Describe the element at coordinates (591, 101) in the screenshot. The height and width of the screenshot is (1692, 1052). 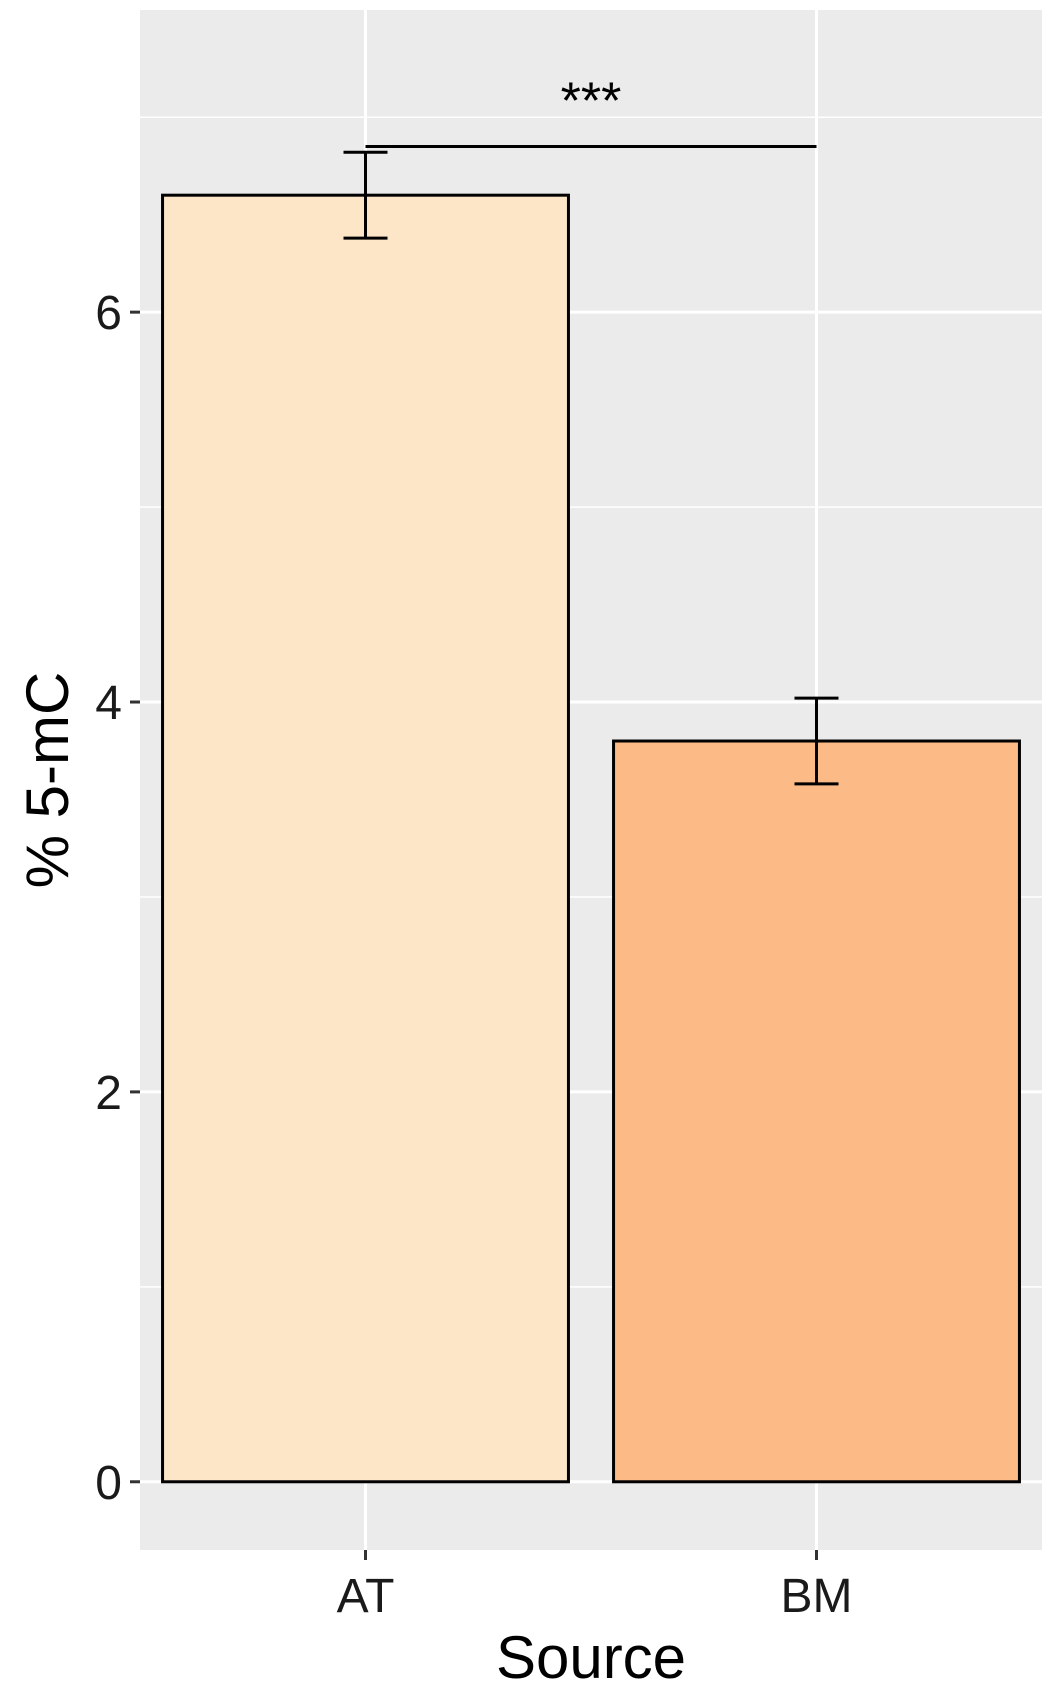
I see `significance-label: ***` at that location.